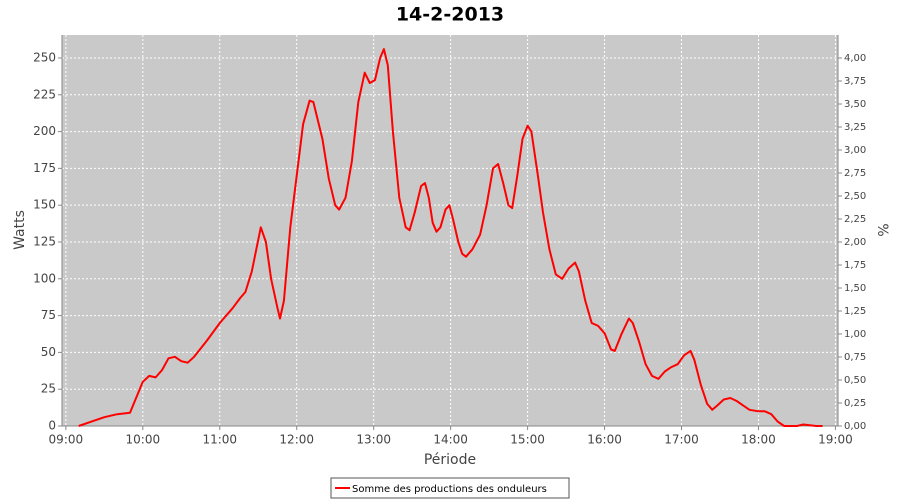 Image resolution: width=900 pixels, height=500 pixels. I want to click on y2-tick-label: 0,25, so click(855, 403).